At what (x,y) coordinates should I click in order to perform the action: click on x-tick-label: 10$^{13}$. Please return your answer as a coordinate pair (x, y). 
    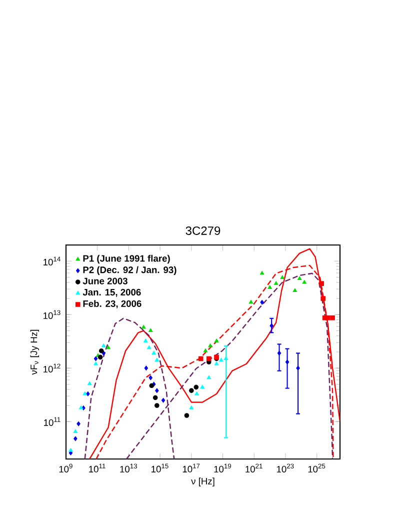
    Looking at the image, I should click on (128, 468).